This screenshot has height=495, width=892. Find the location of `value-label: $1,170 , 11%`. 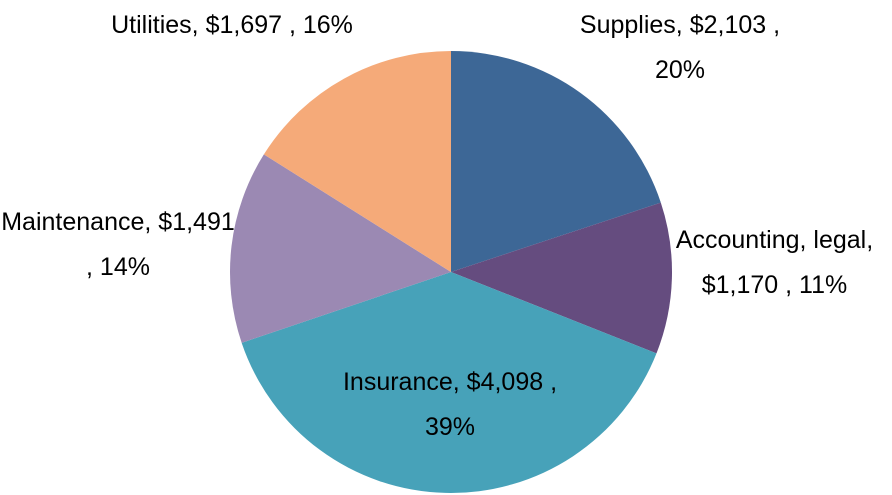

value-label: $1,170 , 11% is located at coordinates (774, 285).